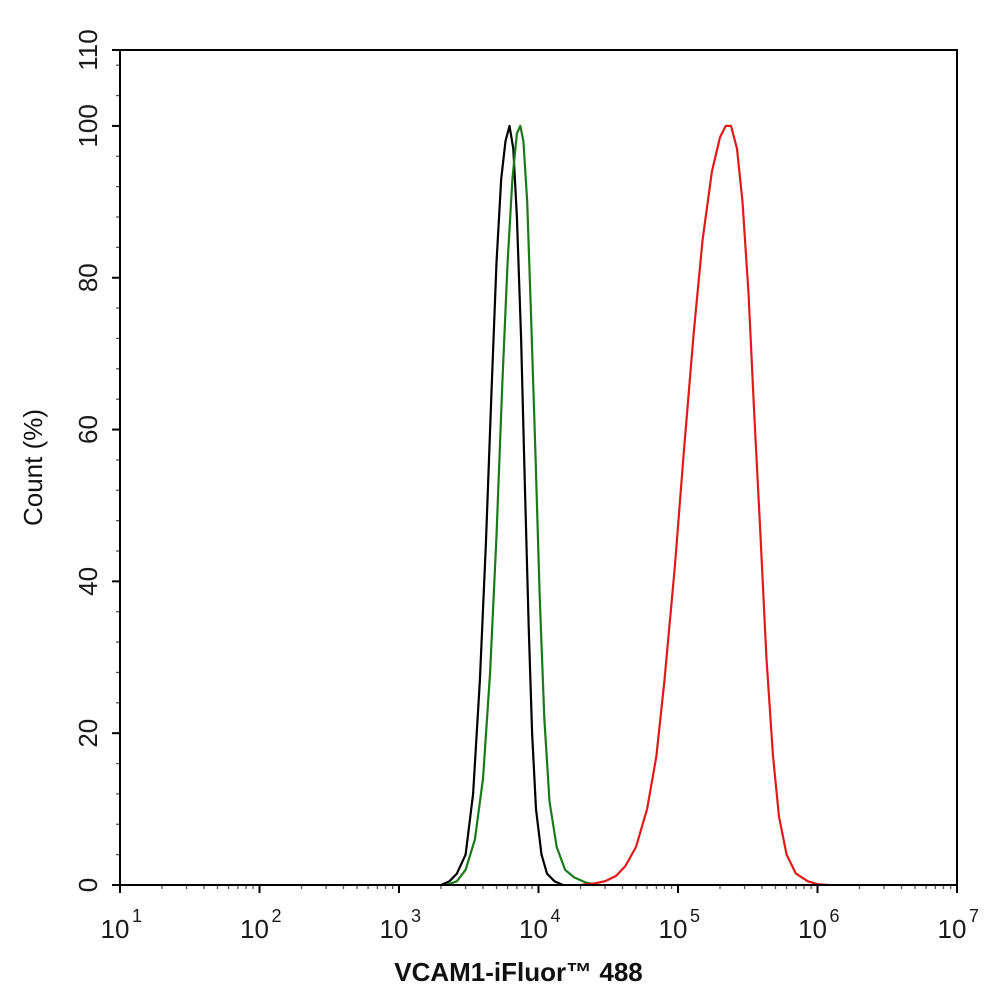  I want to click on y-tick-label: 0, so click(88, 885).